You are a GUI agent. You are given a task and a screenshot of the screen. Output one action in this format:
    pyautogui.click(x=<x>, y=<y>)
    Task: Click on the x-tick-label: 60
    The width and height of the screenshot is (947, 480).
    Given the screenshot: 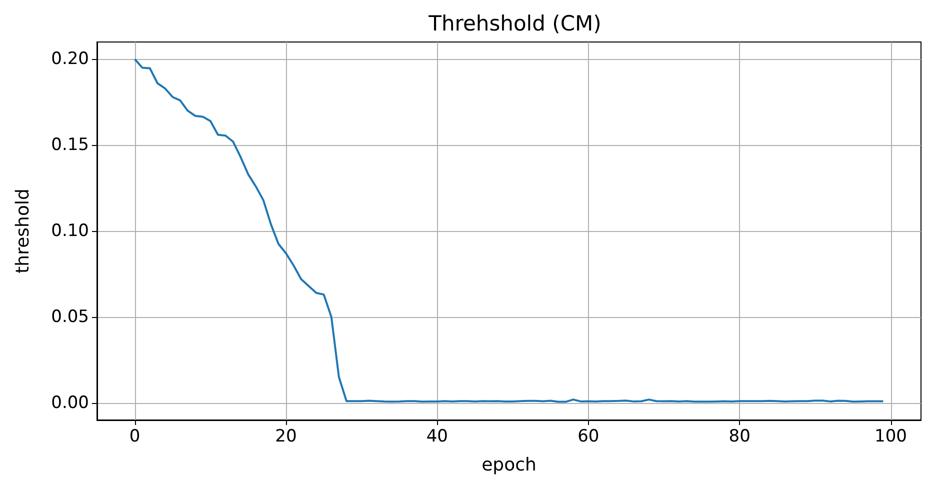 What is the action you would take?
    pyautogui.click(x=589, y=436)
    